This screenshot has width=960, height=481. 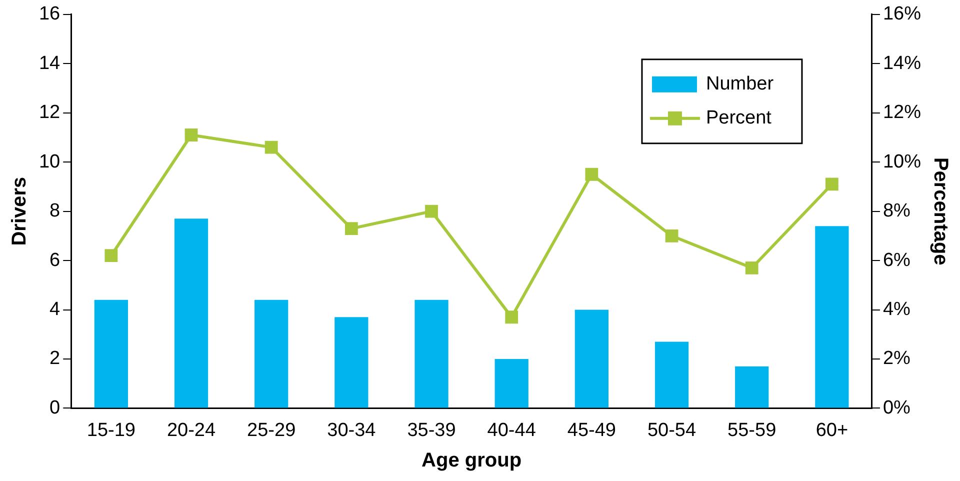 I want to click on x-tick-label: 40-44, so click(x=511, y=430).